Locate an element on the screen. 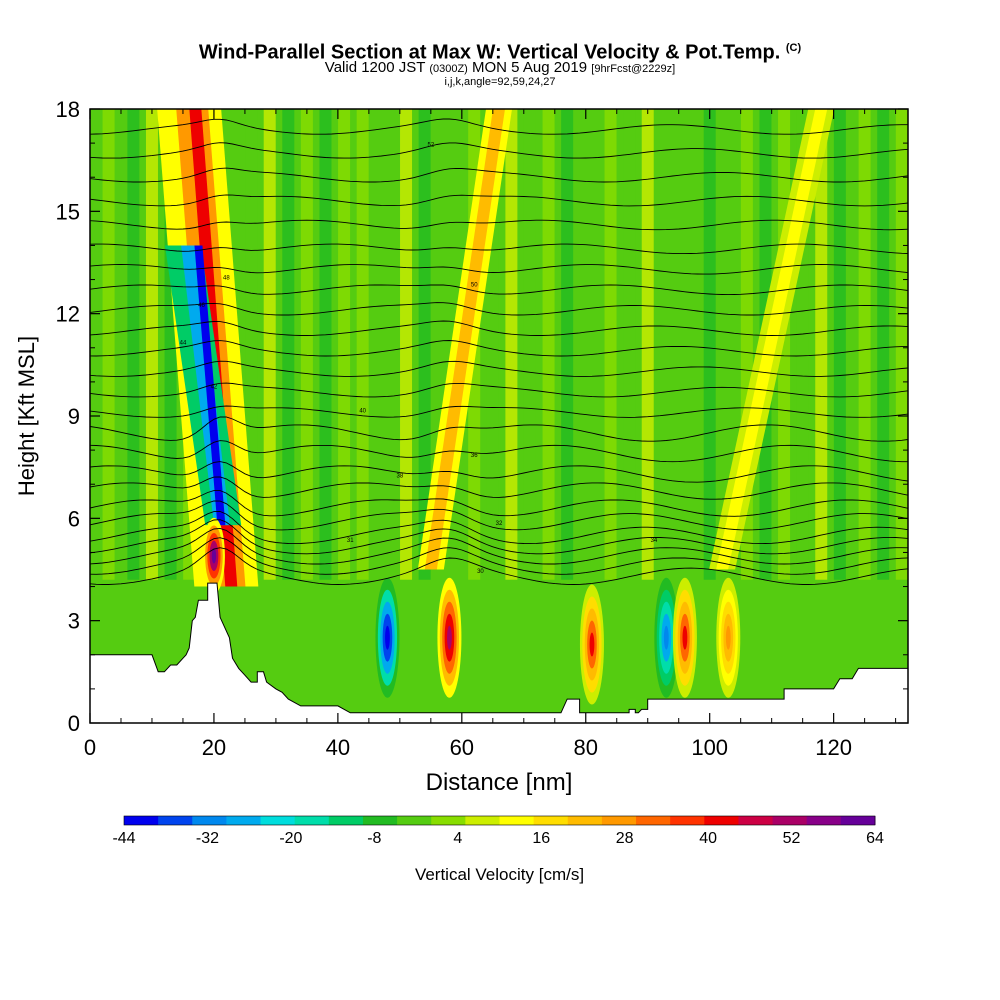 The width and height of the screenshot is (1000, 1000). x-tick-label: 0 is located at coordinates (90, 747).